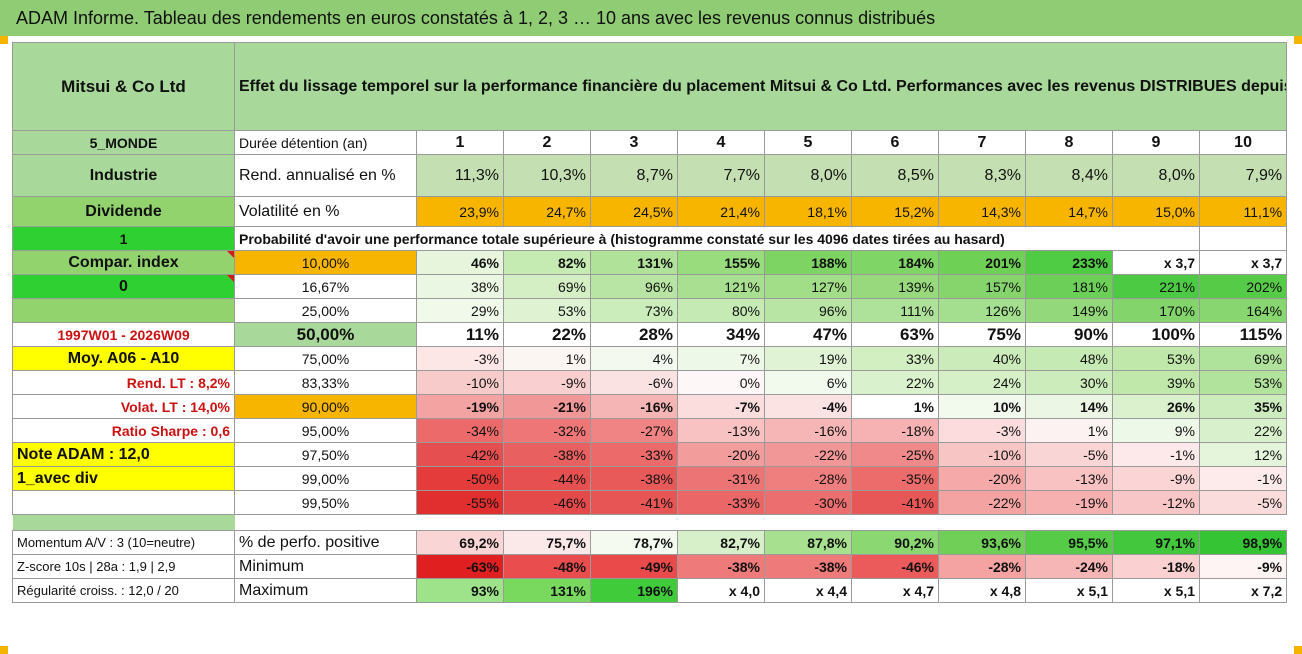 This screenshot has height=654, width=1302. I want to click on prob-value: 157%, so click(982, 286).